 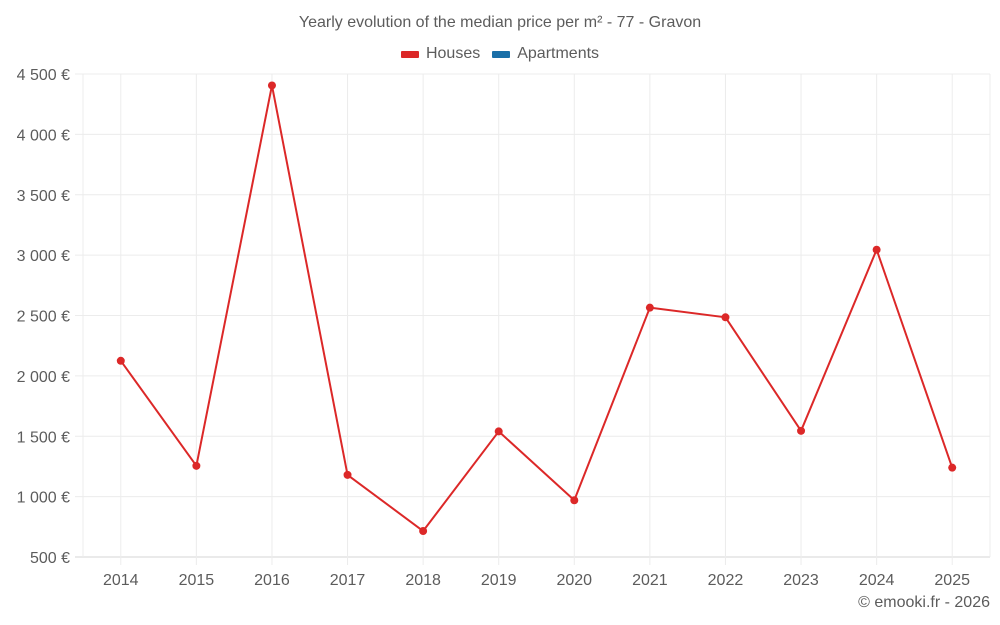 What do you see at coordinates (43, 256) in the screenshot?
I see `y-tick-label: 3 000 €` at bounding box center [43, 256].